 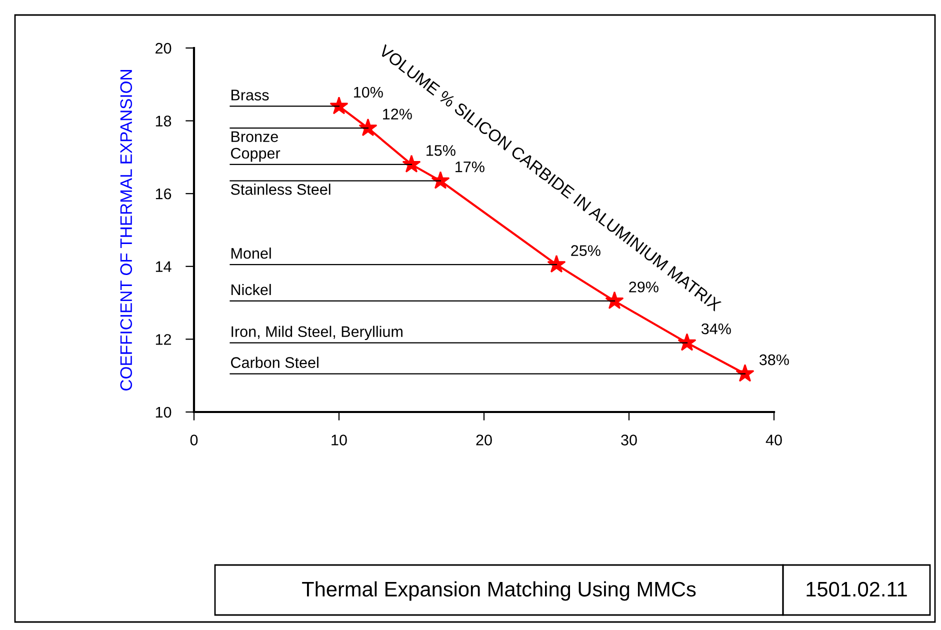 I want to click on y-axis-title: COEFFICIENT OF THERMAL EXPANSION, so click(x=126, y=230).